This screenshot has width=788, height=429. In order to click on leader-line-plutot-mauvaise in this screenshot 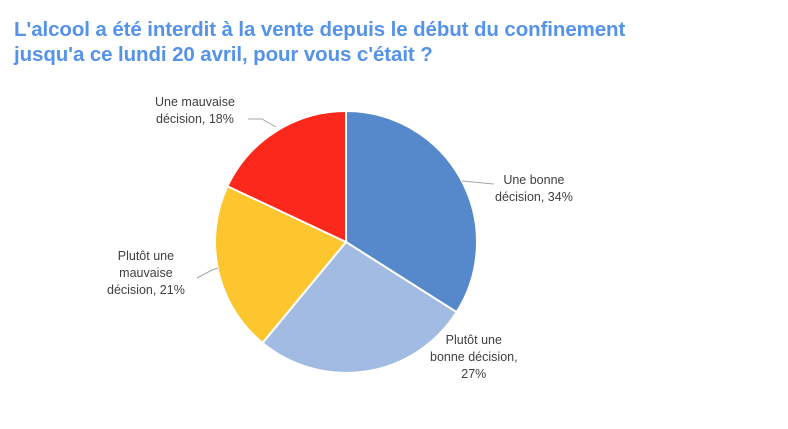, I will do `click(207, 273)`.